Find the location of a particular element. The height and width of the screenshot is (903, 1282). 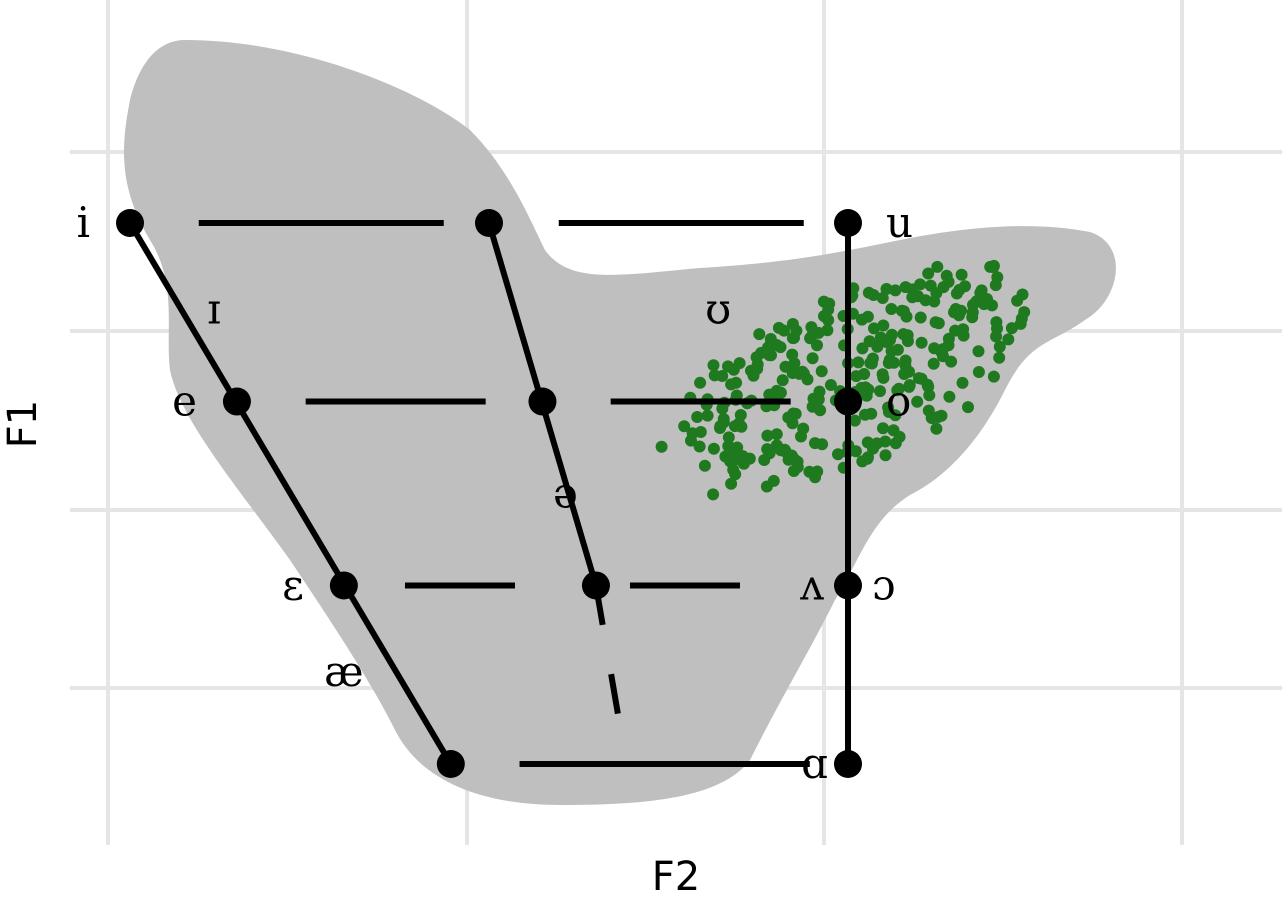

vowel-label: ʌ is located at coordinates (811, 584).